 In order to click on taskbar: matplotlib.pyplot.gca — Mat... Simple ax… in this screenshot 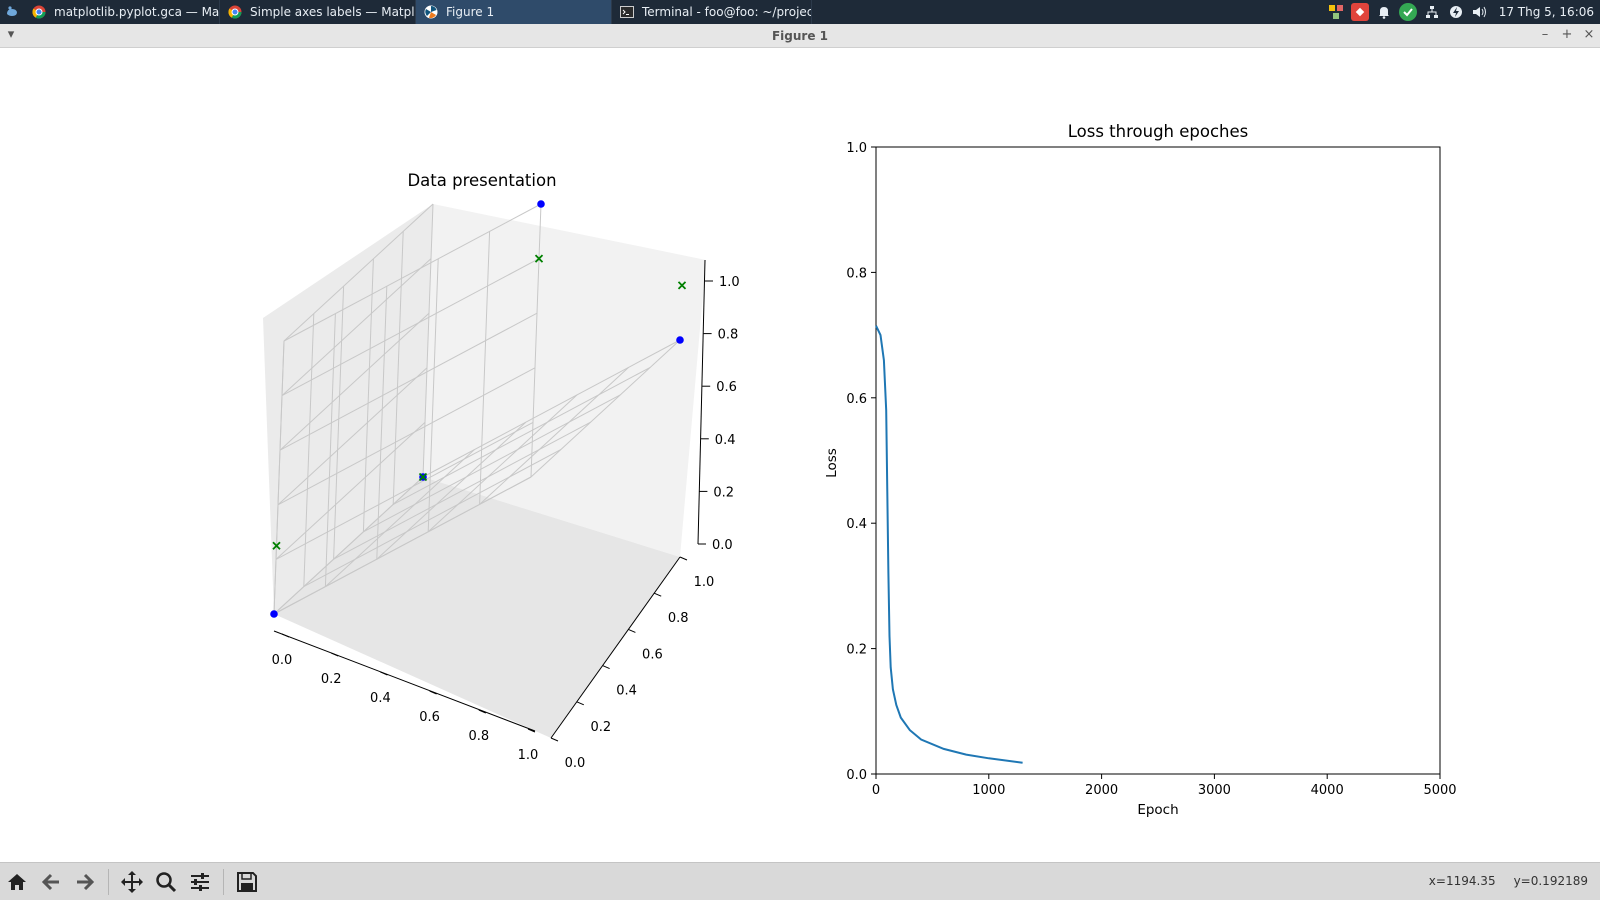, I will do `click(800, 12)`.